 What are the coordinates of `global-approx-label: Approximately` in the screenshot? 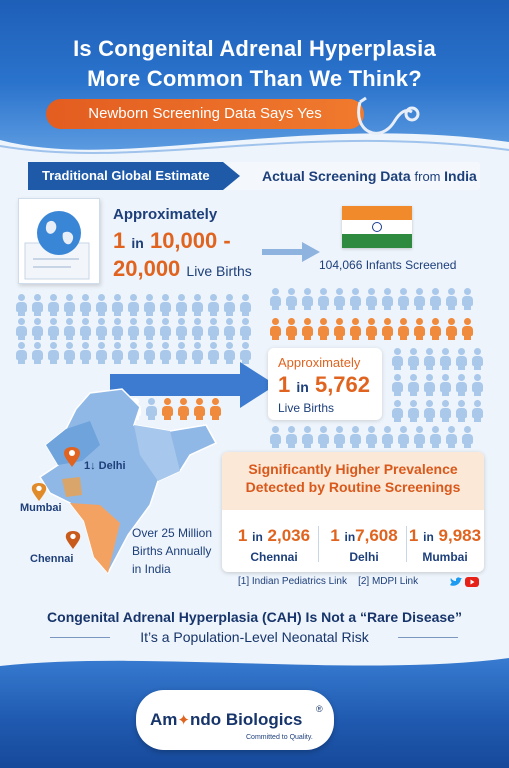 It's located at (165, 214).